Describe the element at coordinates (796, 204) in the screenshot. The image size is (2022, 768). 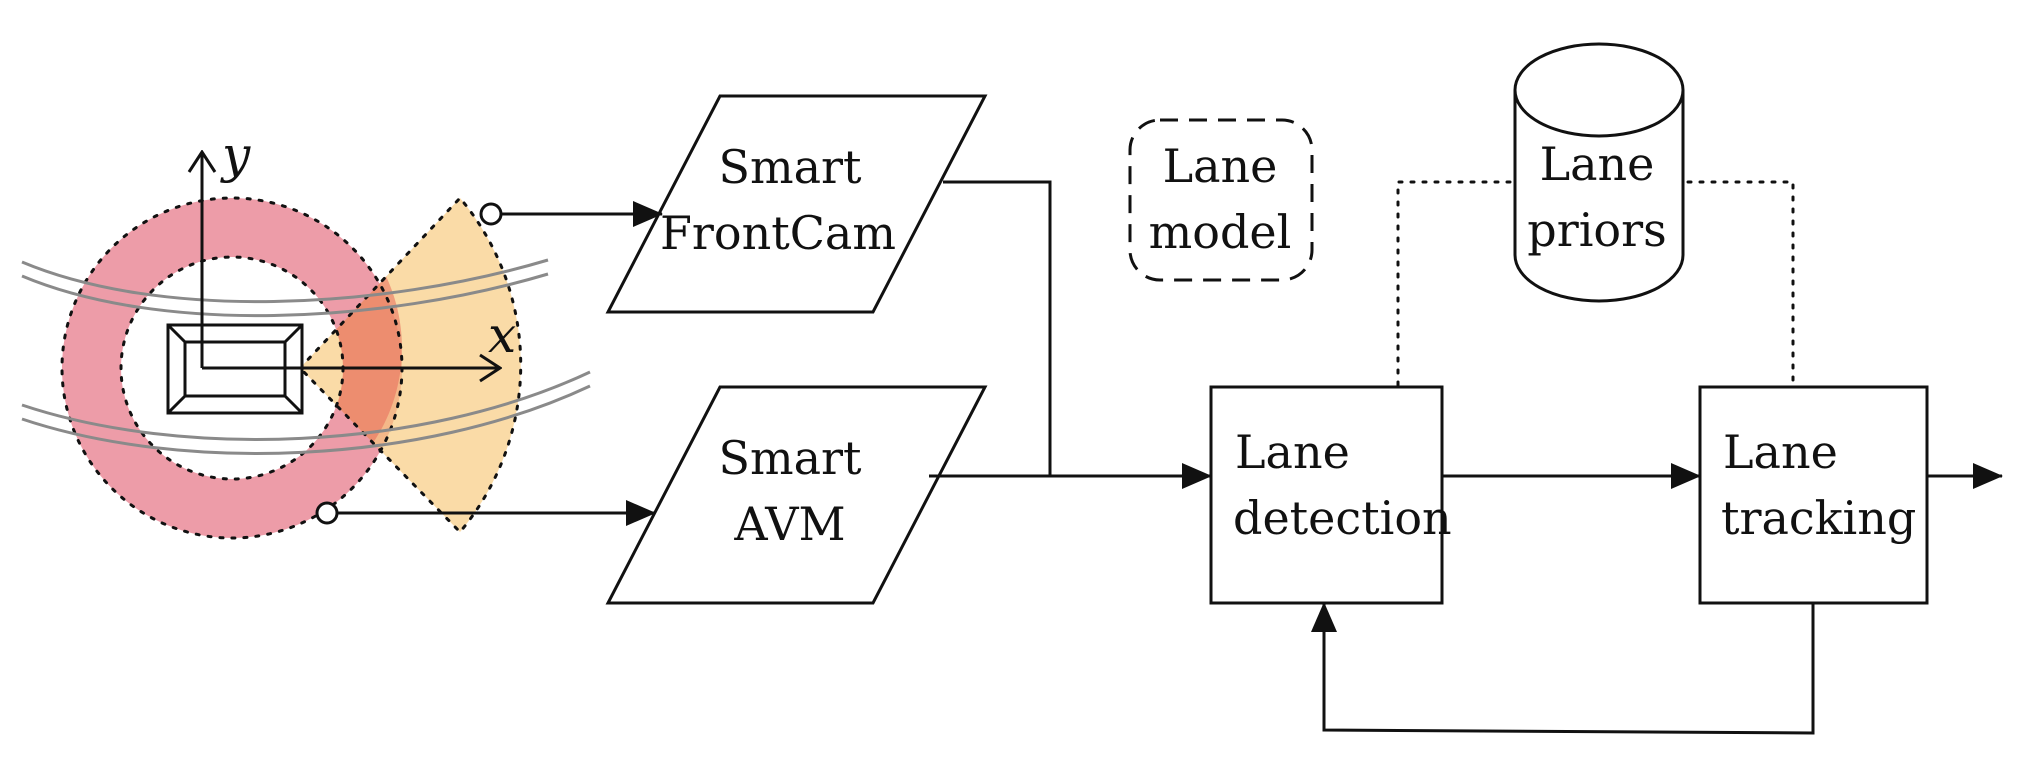
I see `node-smart-frontcam: Smart FrontCam` at that location.